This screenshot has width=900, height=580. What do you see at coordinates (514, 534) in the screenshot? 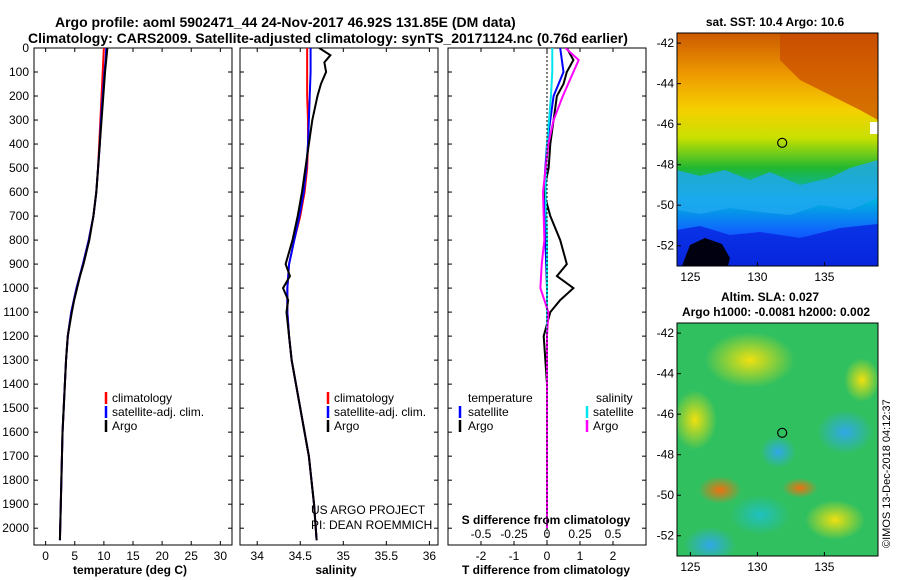
I see `s-diff-tick-label: -0.25` at bounding box center [514, 534].